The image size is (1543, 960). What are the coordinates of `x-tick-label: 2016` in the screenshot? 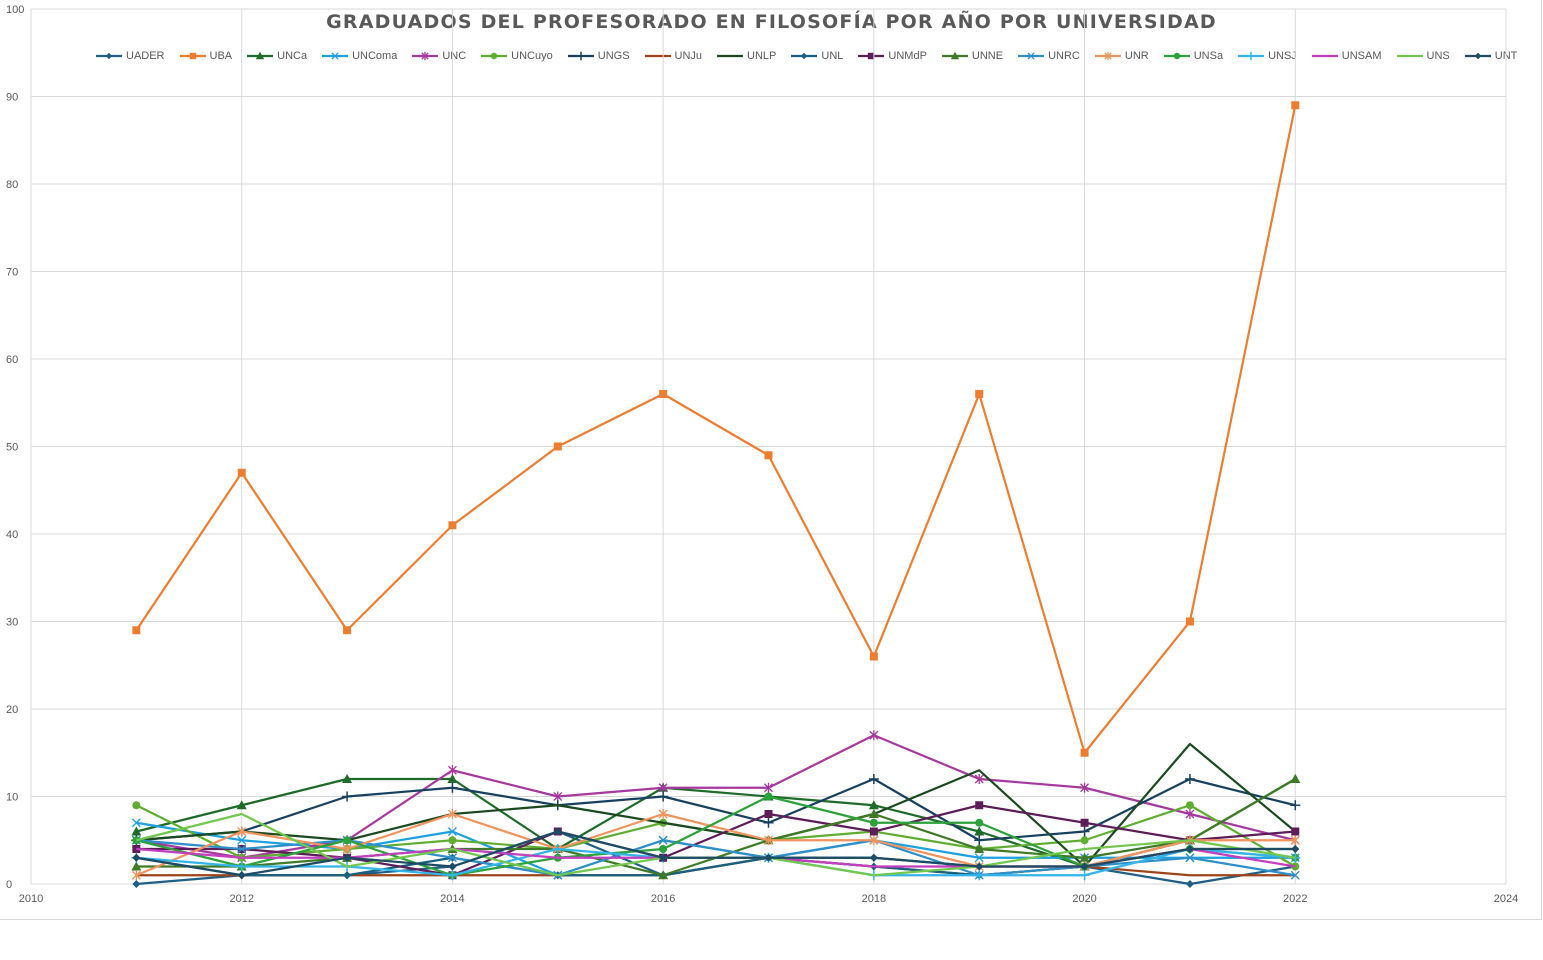 It's located at (663, 899).